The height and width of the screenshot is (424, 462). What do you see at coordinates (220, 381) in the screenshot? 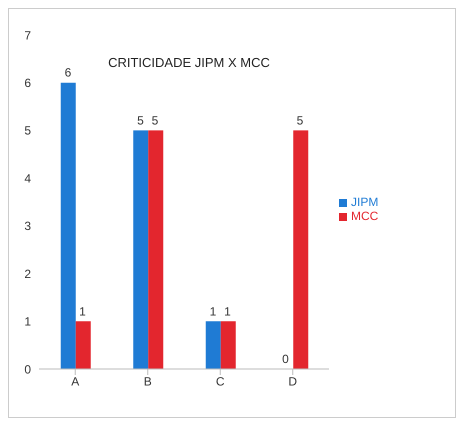
I see `x-tick-label: C` at bounding box center [220, 381].